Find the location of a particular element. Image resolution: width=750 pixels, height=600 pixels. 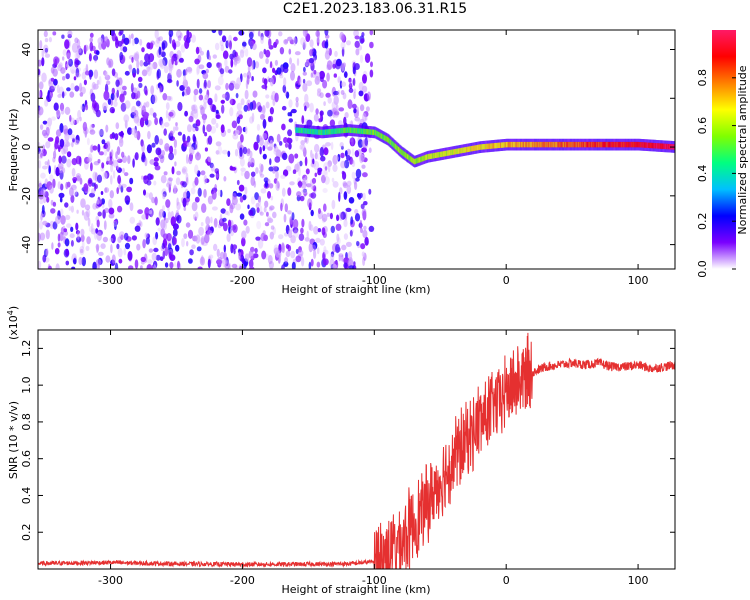

y-tick-label: 0 is located at coordinates (26, 147).